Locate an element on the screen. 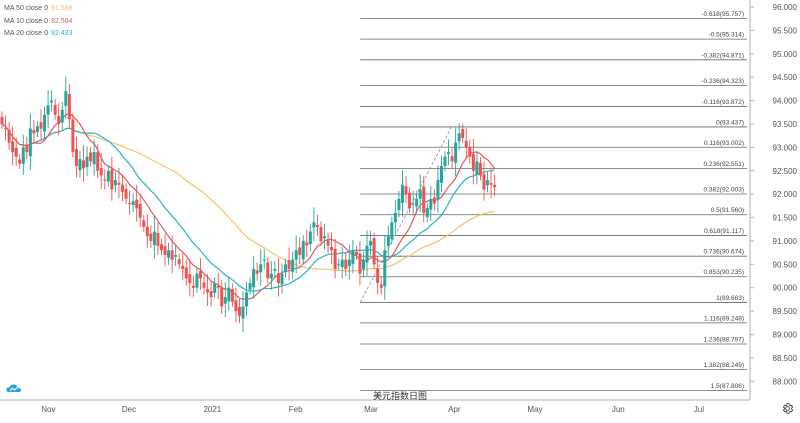 This screenshot has height=423, width=800. y-tick-label: 89.500 is located at coordinates (785, 311).